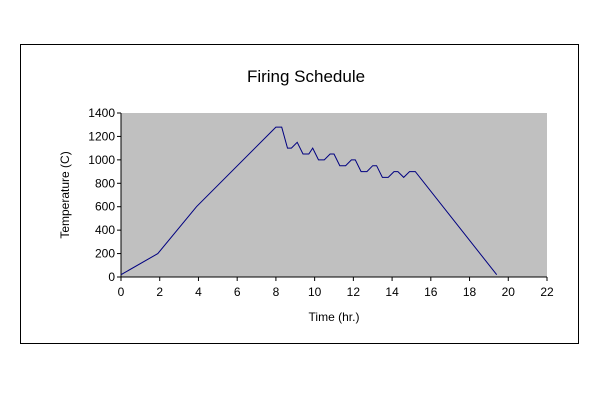 This screenshot has height=400, width=600. Describe the element at coordinates (121, 292) in the screenshot. I see `x-tick-label-0: 0` at that location.